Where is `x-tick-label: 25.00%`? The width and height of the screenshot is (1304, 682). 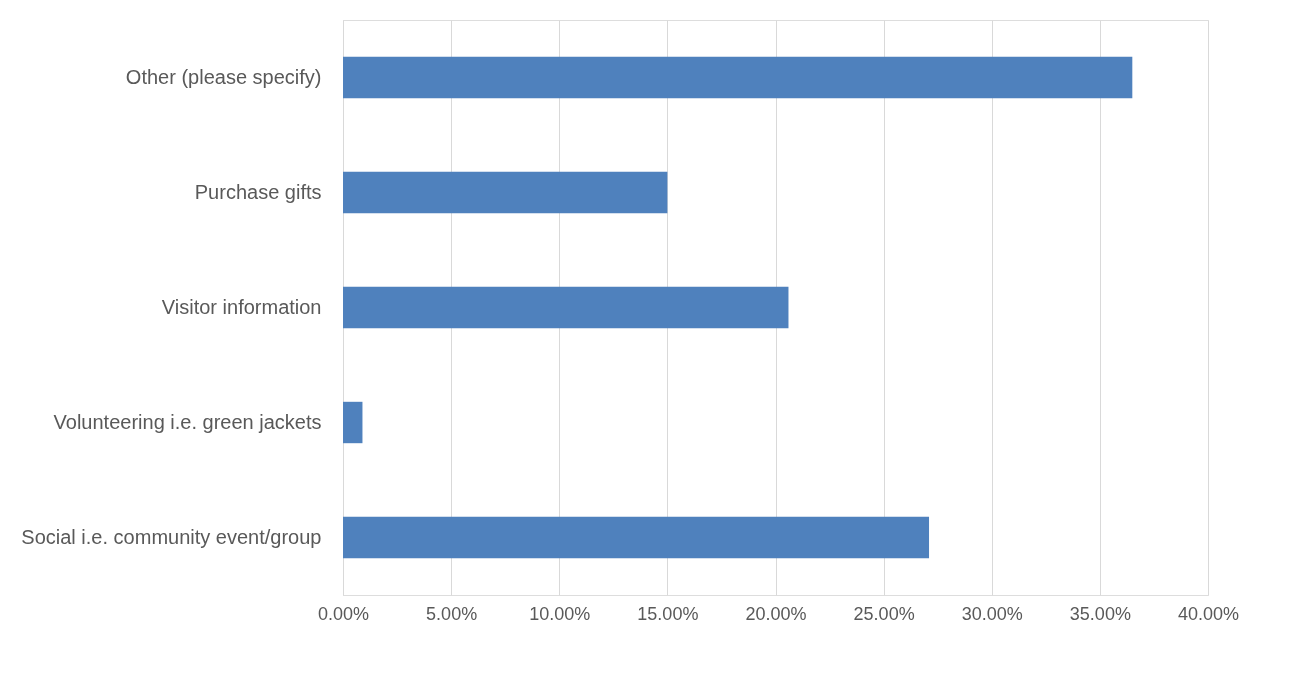 x-tick-label: 25.00% is located at coordinates (884, 613).